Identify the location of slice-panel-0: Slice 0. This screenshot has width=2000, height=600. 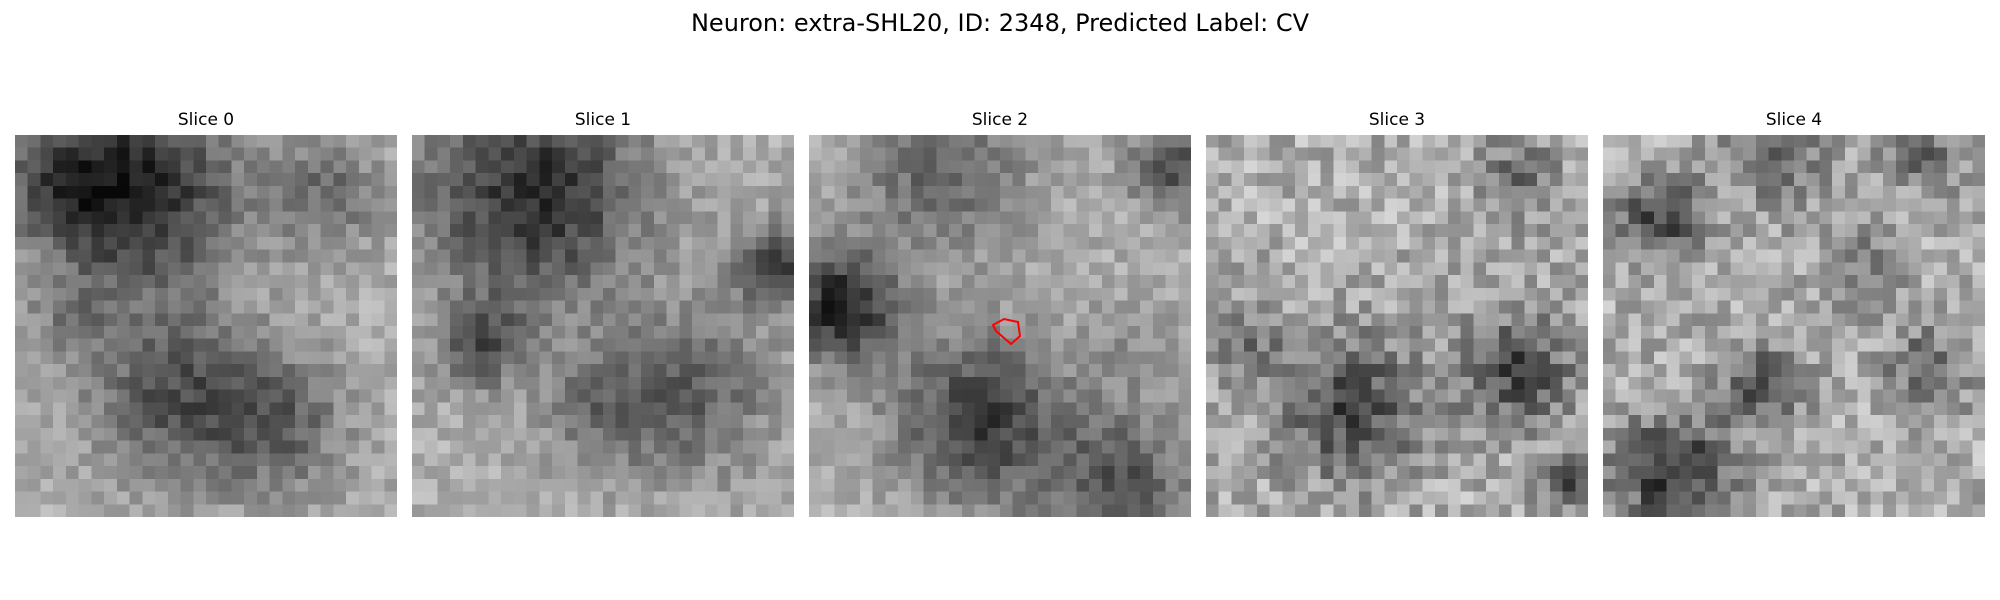
(206, 313).